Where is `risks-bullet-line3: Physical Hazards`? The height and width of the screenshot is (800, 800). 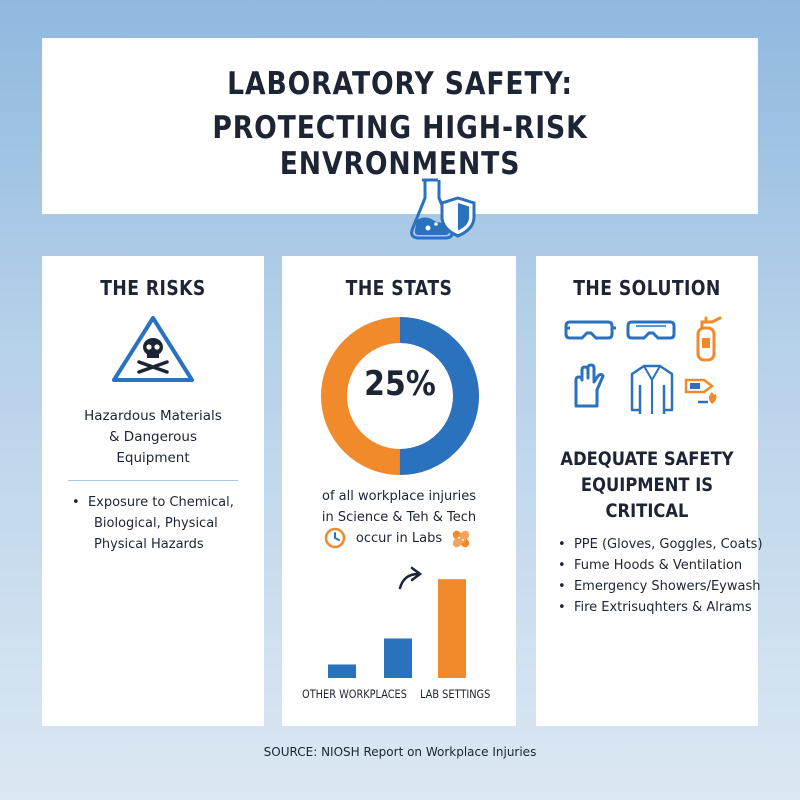 risks-bullet-line3: Physical Hazards is located at coordinates (149, 544).